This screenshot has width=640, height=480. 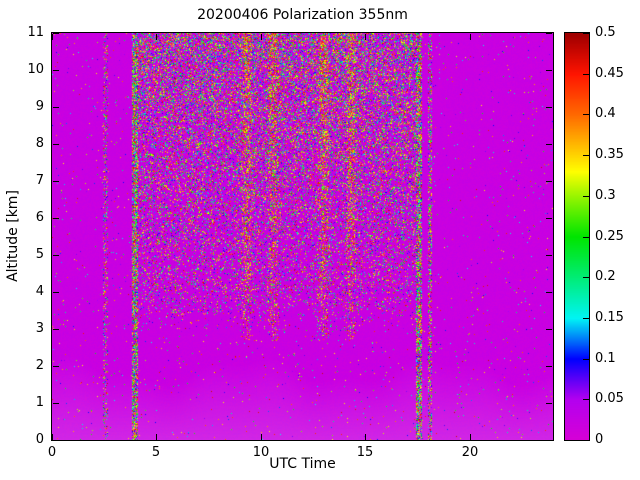 I want to click on y-tick-label: 7, so click(x=39, y=180).